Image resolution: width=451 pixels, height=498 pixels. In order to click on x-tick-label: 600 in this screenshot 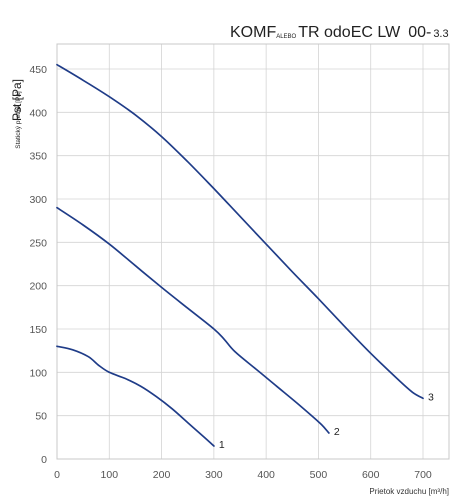, I will do `click(371, 475)`.